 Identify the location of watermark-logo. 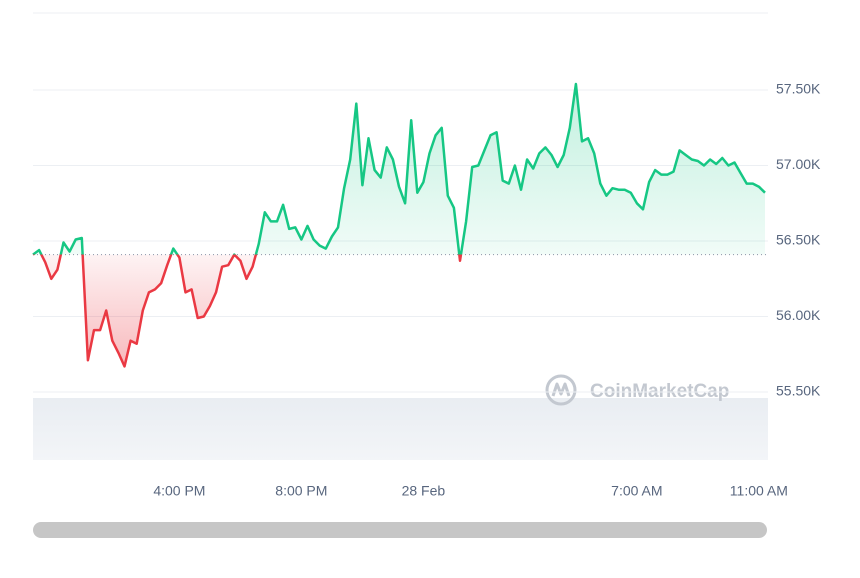
(561, 390).